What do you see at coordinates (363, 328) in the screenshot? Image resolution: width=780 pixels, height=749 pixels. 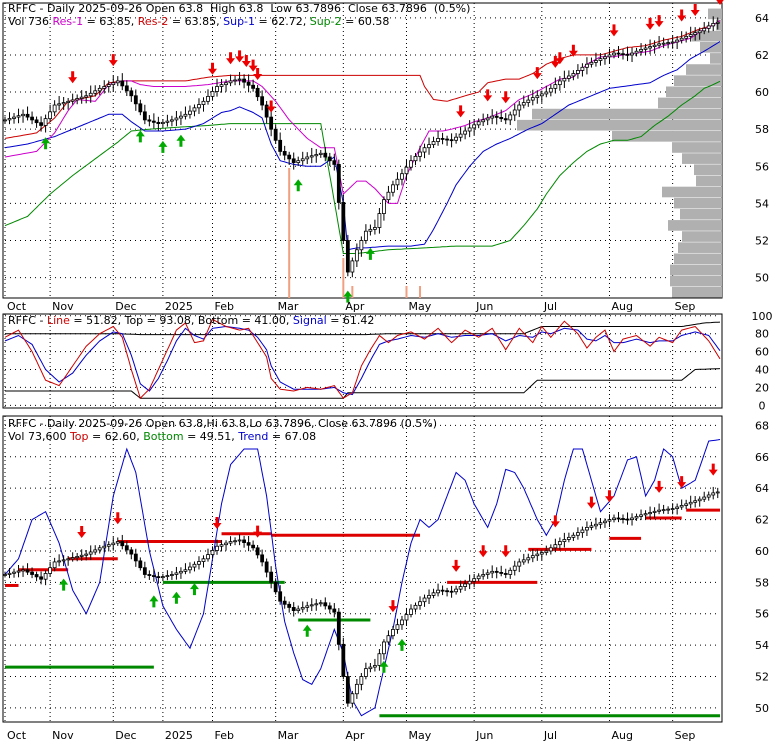 I see `panel2-top-band` at bounding box center [363, 328].